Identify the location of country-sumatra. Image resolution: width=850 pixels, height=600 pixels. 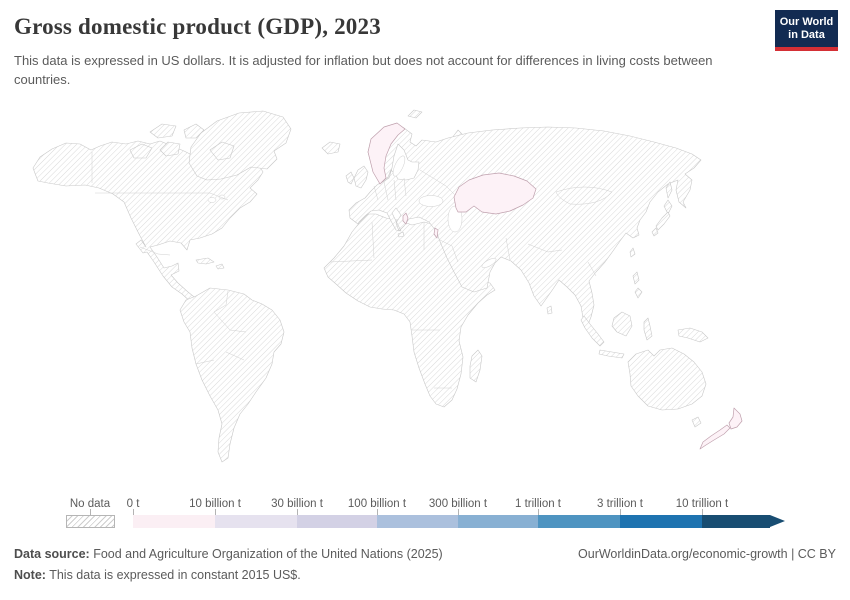
(592, 331).